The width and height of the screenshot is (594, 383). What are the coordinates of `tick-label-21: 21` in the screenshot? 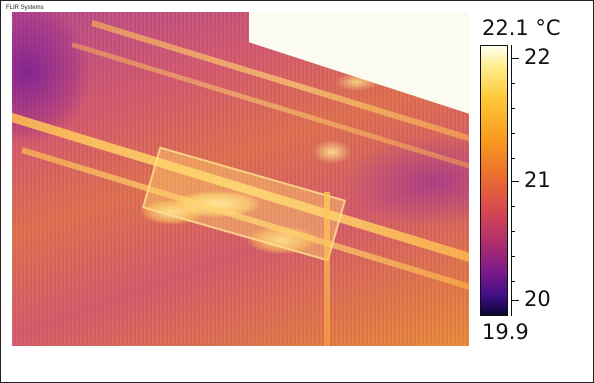 It's located at (537, 180).